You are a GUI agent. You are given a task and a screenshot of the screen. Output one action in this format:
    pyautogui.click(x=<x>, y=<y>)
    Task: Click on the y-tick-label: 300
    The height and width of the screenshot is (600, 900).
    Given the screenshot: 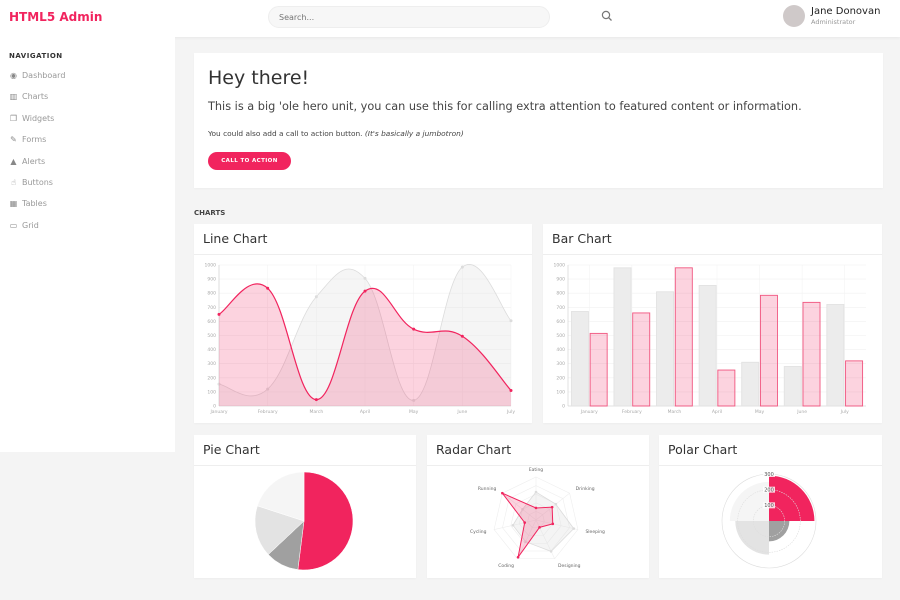 What is the action you would take?
    pyautogui.click(x=211, y=364)
    